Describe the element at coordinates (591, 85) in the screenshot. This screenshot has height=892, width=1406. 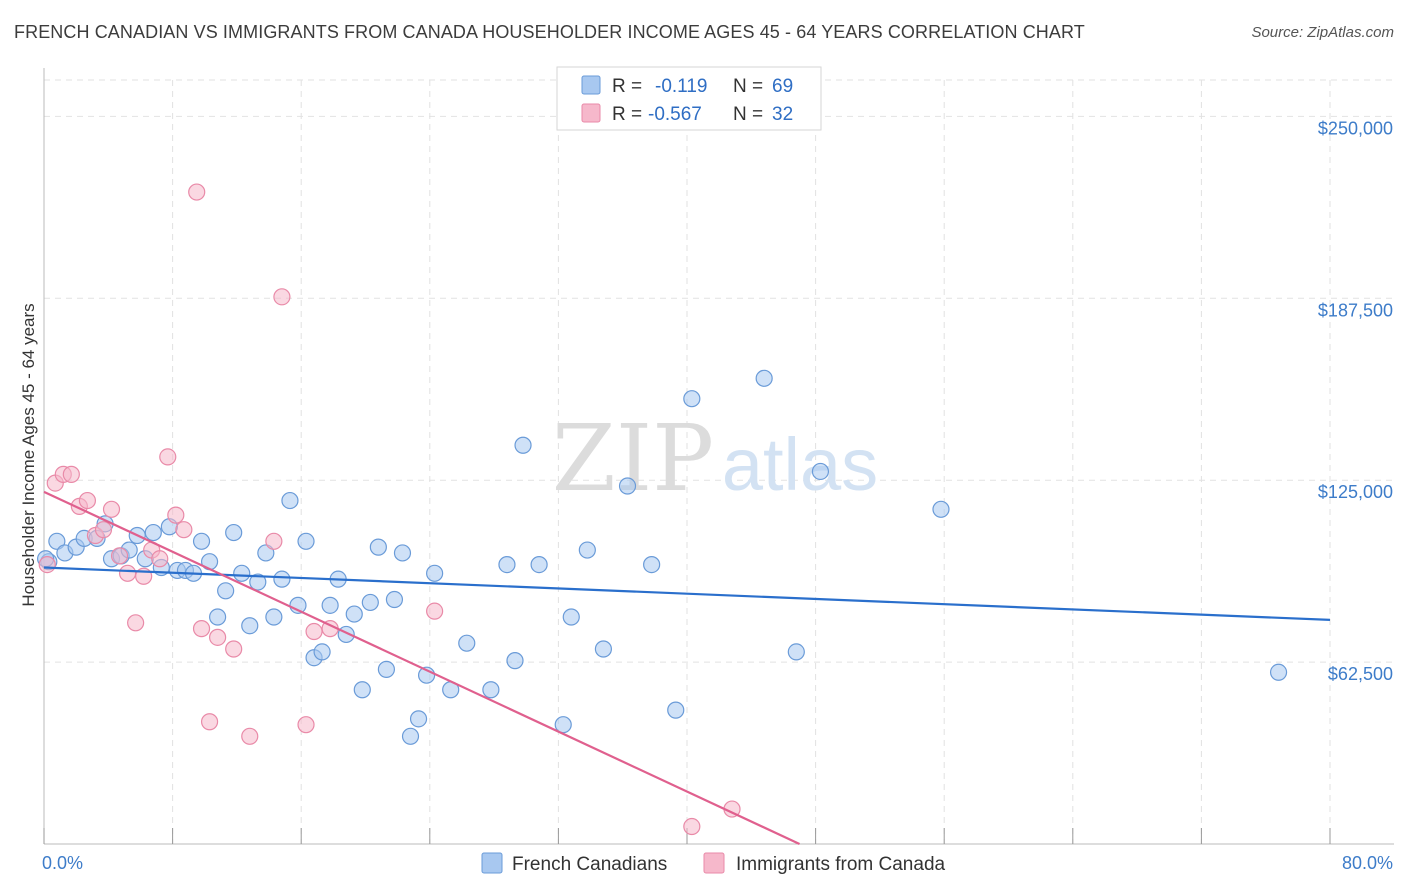
I see `legend-blue-swatch` at that location.